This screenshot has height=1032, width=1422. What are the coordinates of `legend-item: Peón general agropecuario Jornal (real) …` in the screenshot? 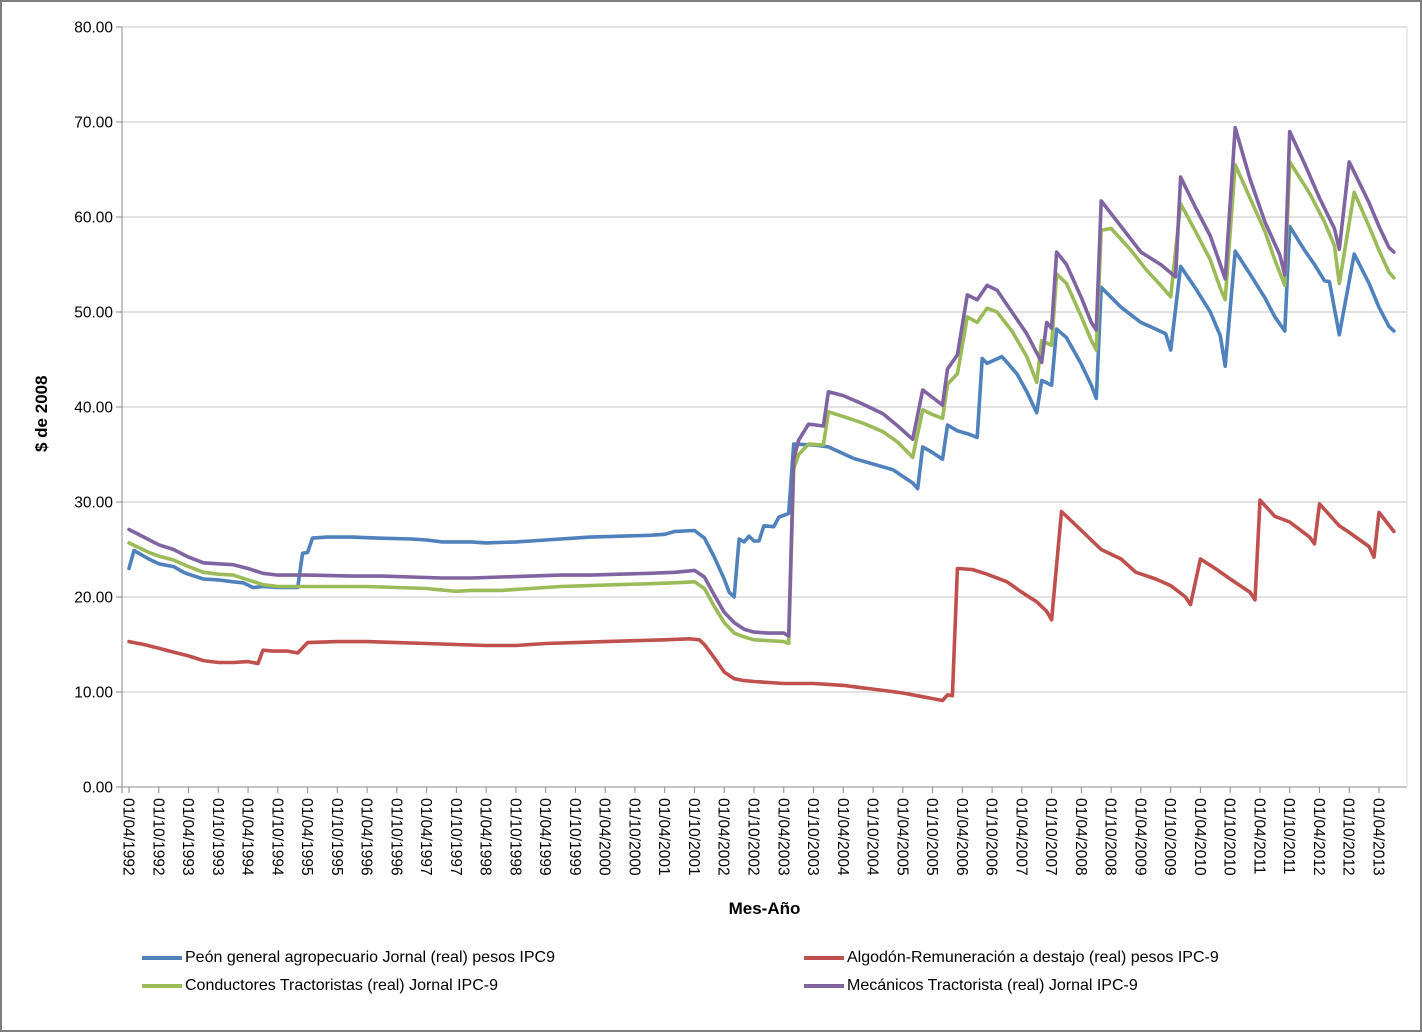 It's located at (473, 958).